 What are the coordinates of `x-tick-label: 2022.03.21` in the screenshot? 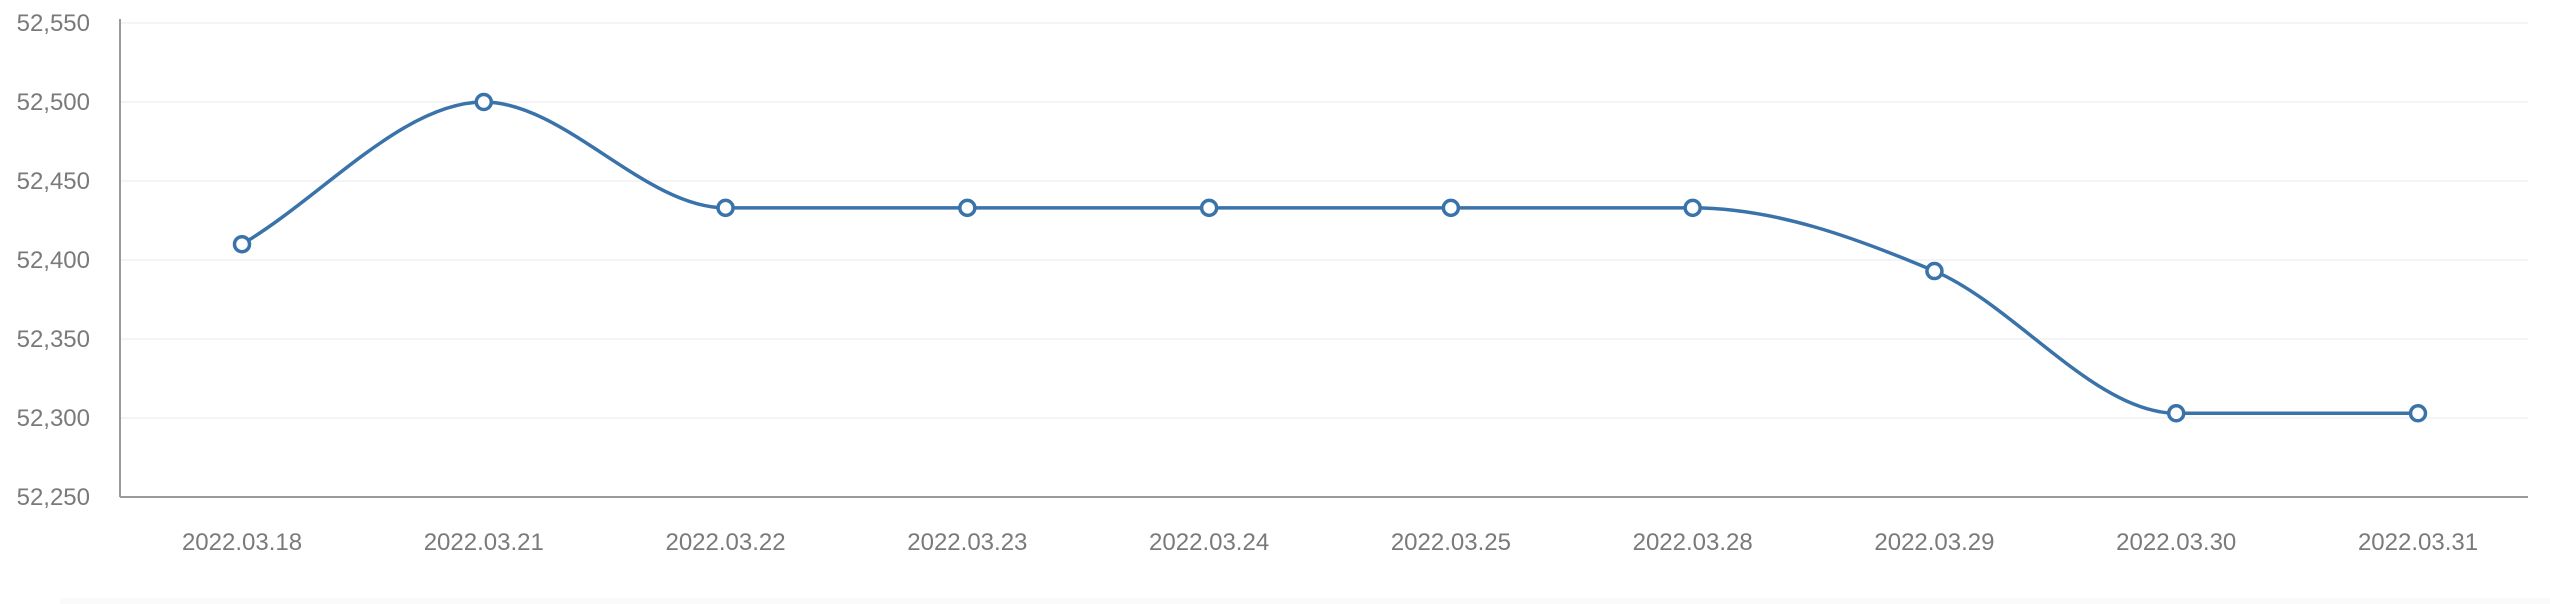 It's located at (484, 542).